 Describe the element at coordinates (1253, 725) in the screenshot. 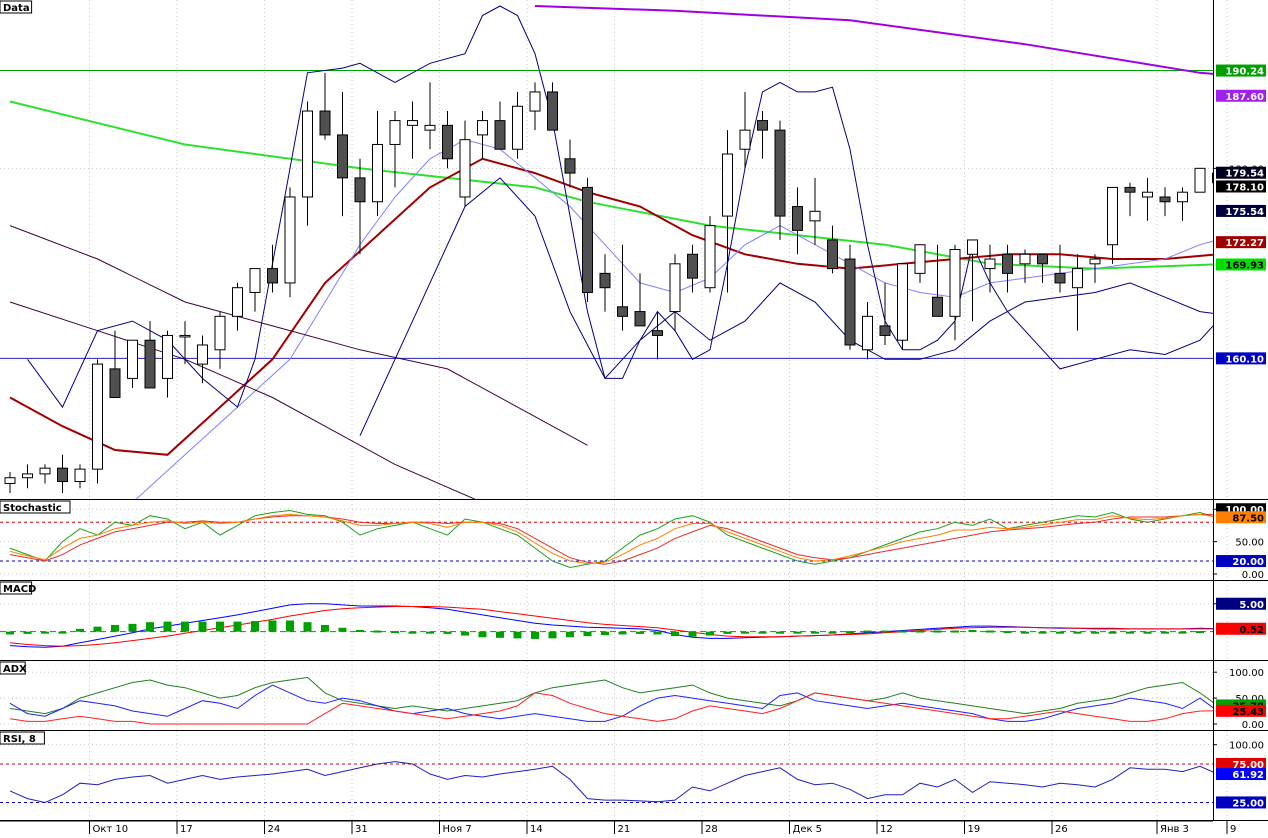

I see `y-tick-label-3-2: 0.00` at that location.